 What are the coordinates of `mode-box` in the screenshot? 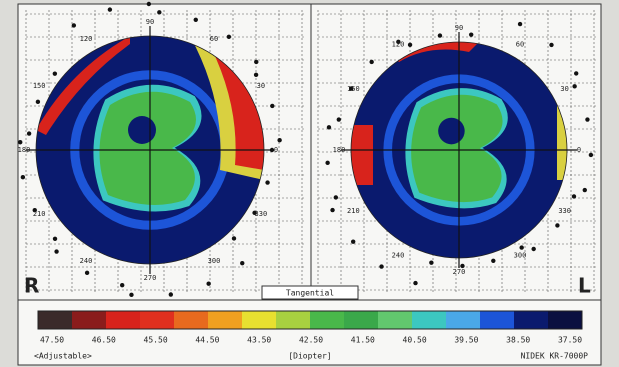 It's located at (310, 292).